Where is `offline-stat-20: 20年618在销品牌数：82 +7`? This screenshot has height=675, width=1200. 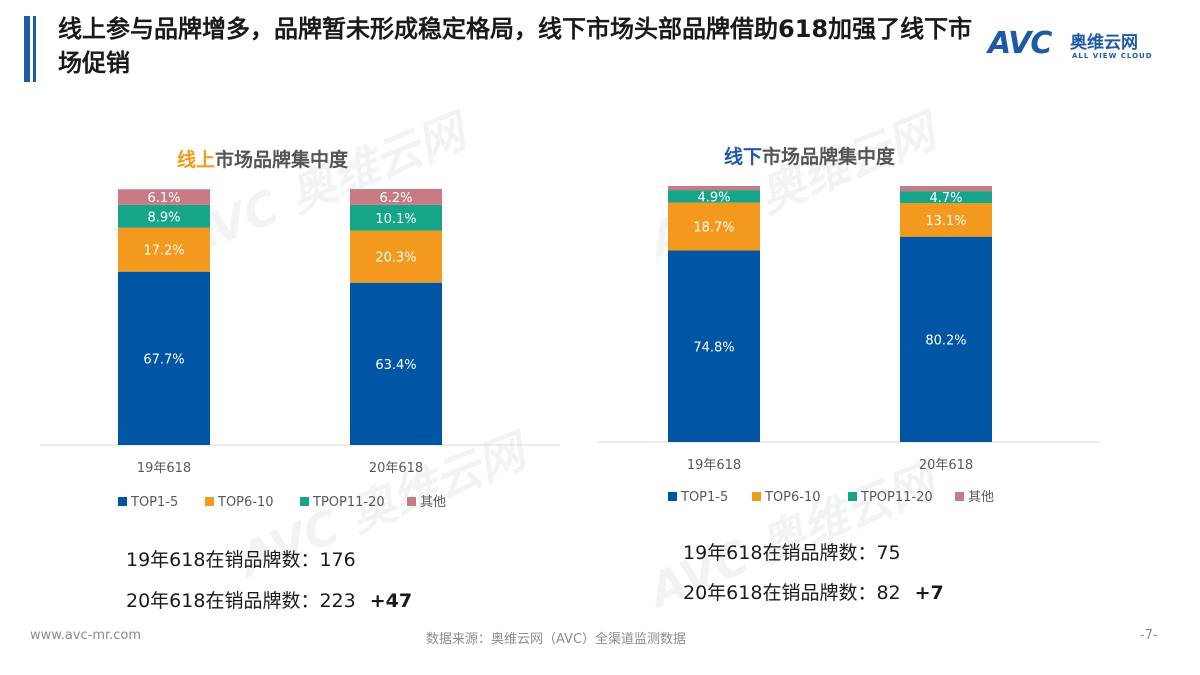 offline-stat-20: 20年618在销品牌数：82 +7 is located at coordinates (813, 591).